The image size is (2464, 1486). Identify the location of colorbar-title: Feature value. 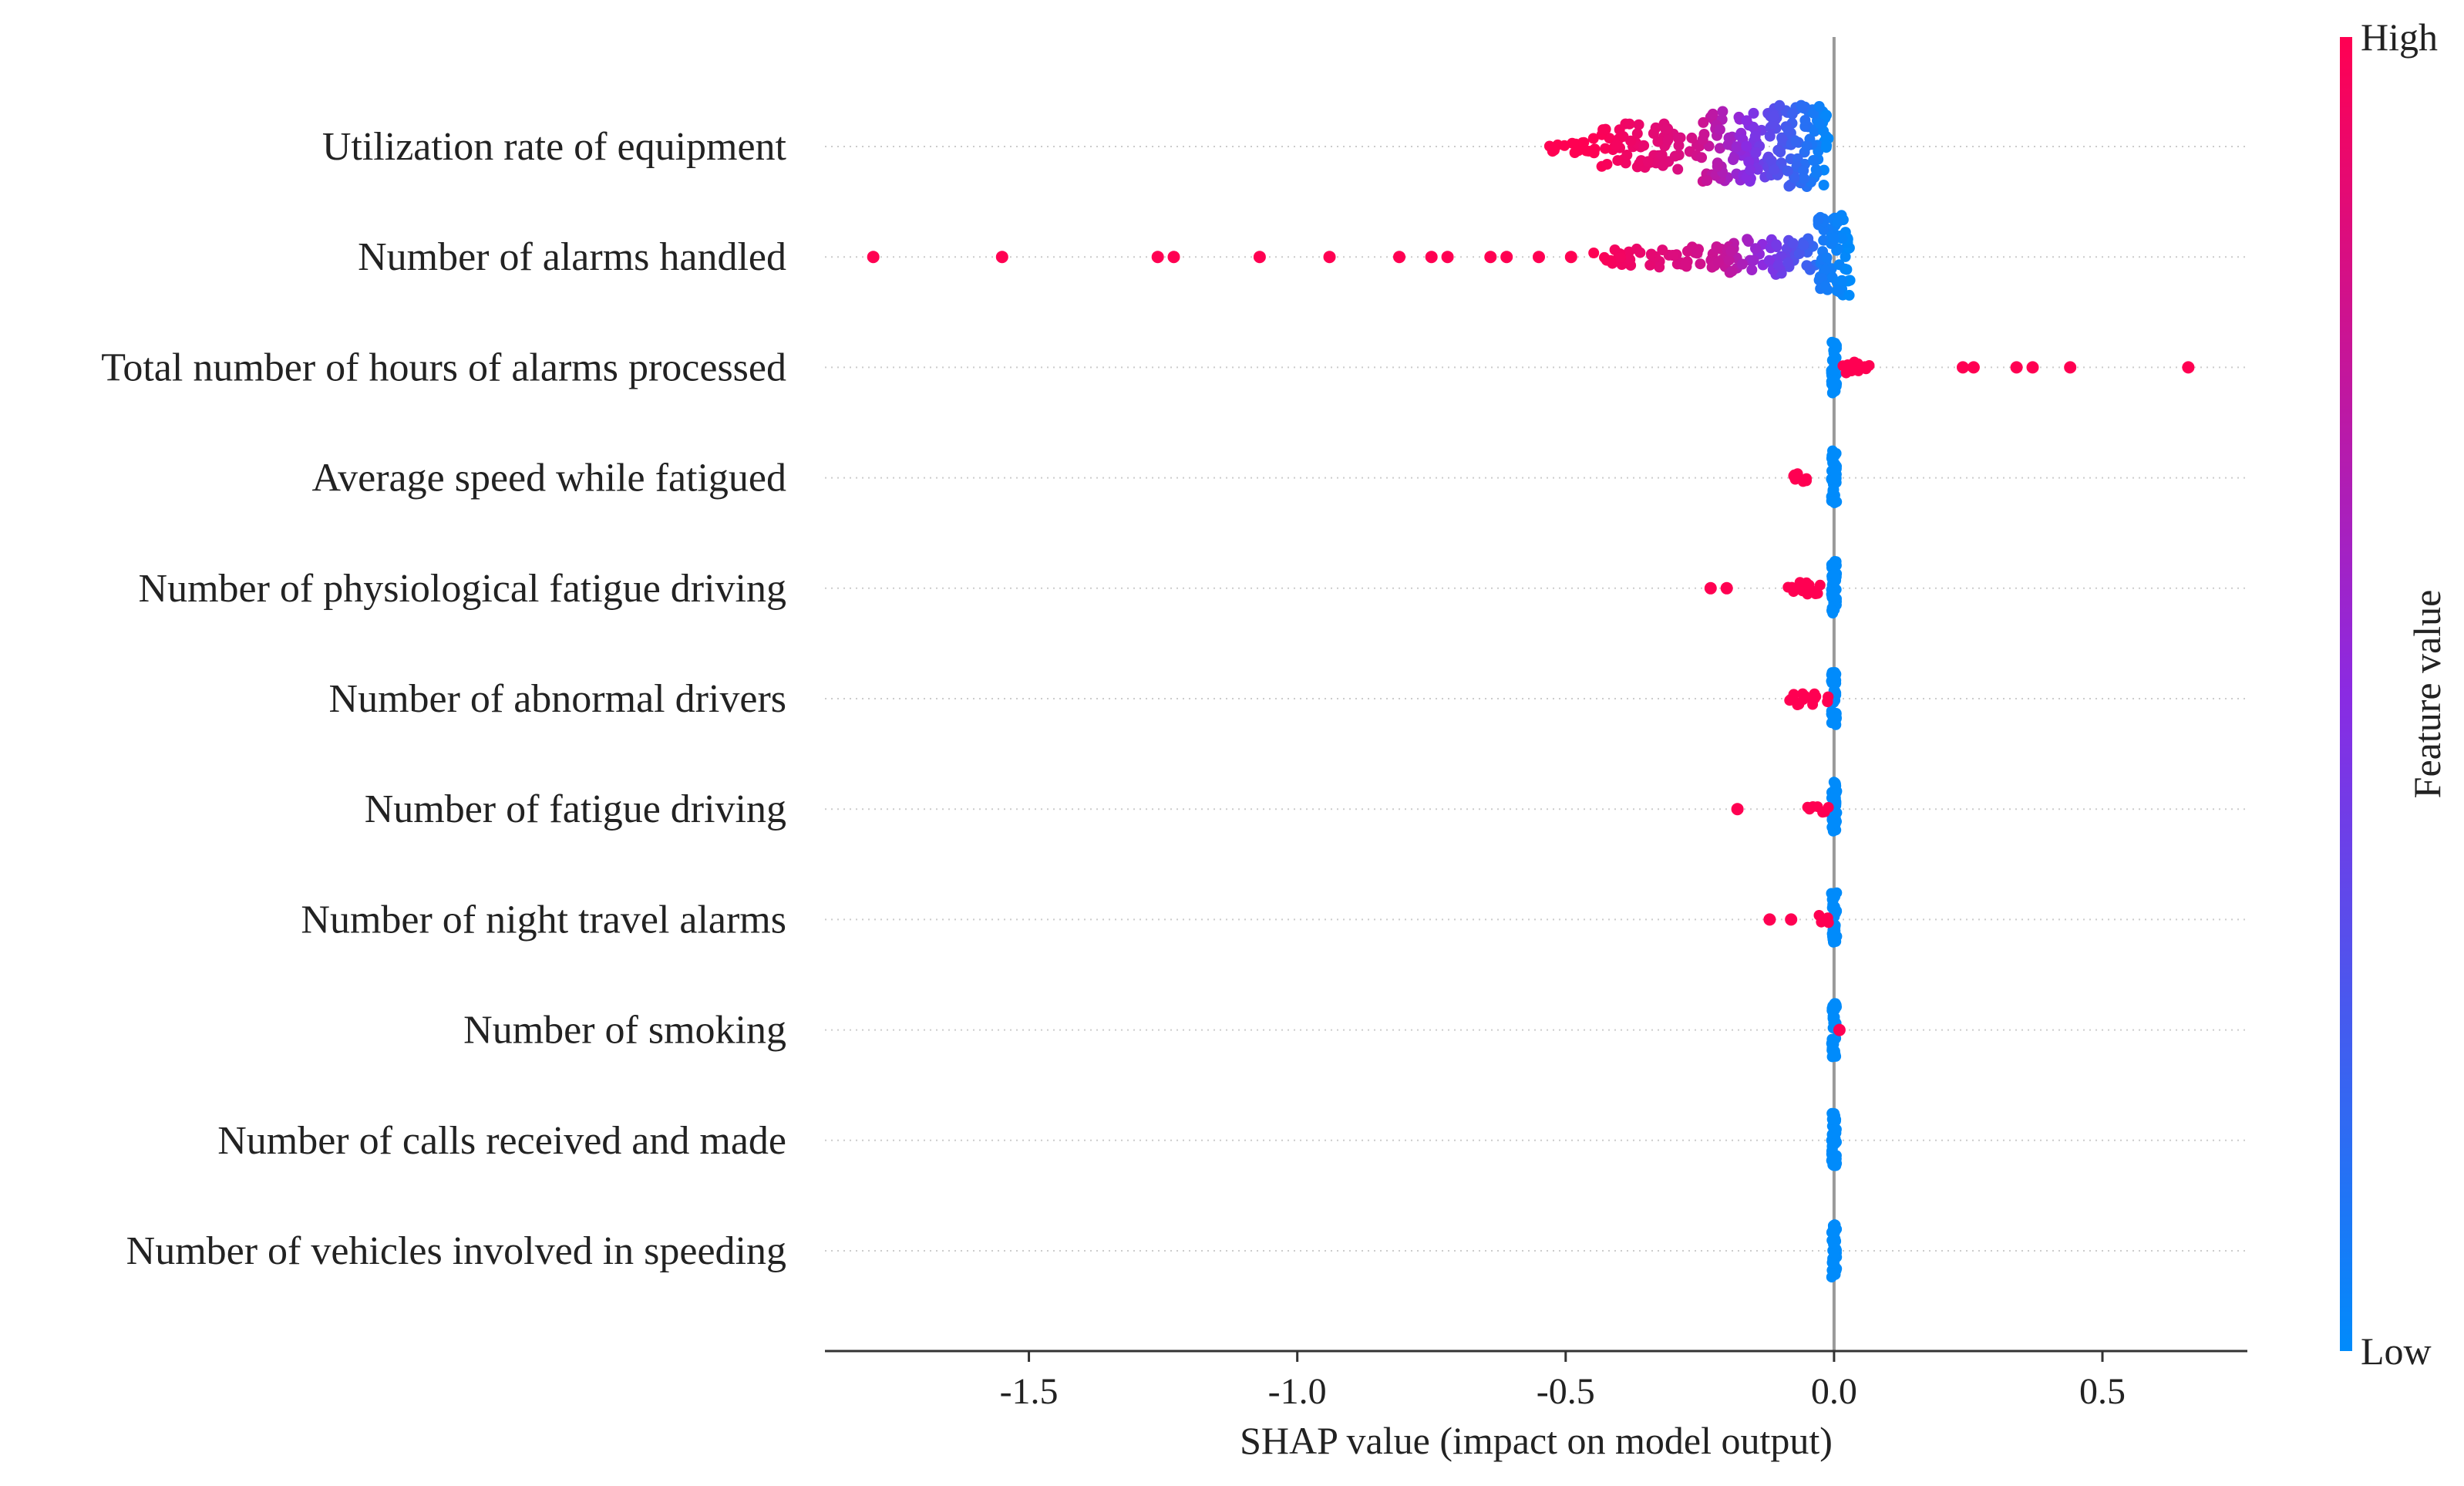
(2427, 695).